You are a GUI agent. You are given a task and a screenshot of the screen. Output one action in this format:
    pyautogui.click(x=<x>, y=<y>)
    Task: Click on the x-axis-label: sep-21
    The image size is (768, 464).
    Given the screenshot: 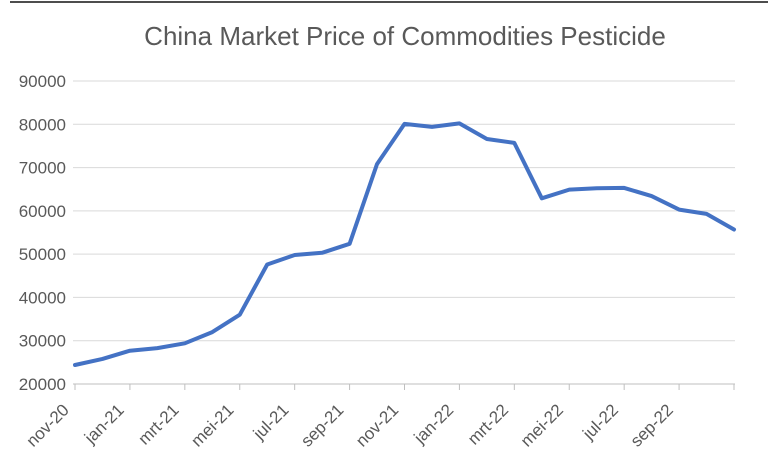 What is the action you would take?
    pyautogui.click(x=322, y=425)
    